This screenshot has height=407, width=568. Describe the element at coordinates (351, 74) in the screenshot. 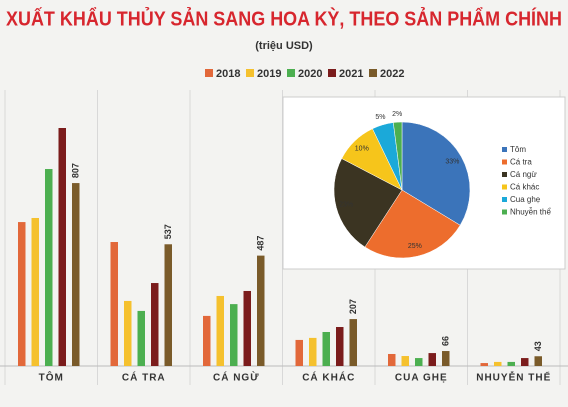

I see `legend-label: 2021` at that location.